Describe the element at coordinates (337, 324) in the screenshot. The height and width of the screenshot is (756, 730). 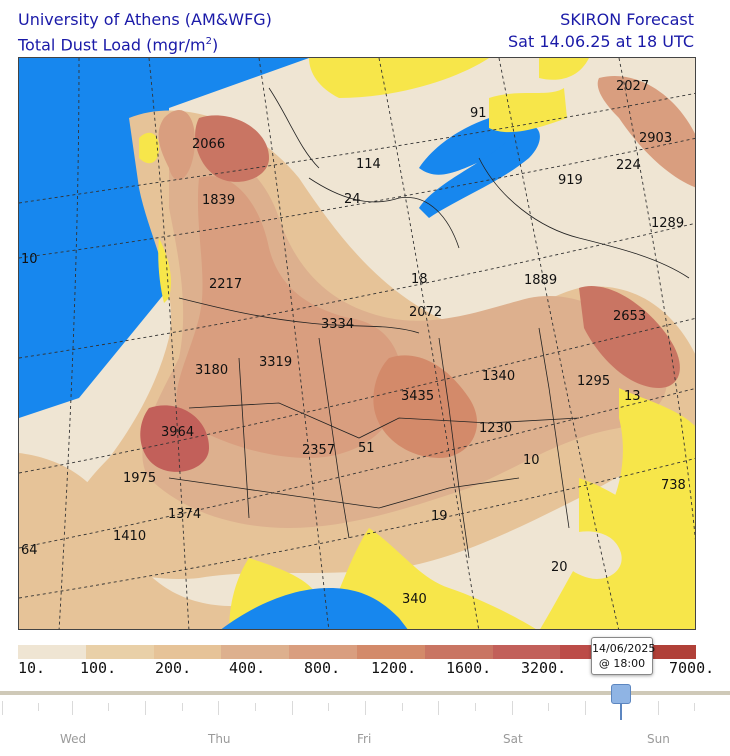
I see `map-label: 3334` at that location.